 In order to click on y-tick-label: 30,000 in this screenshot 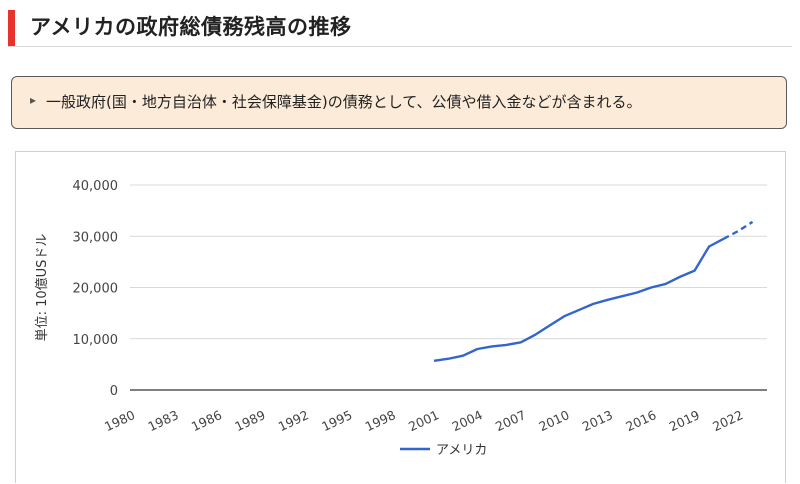, I will do `click(96, 237)`.